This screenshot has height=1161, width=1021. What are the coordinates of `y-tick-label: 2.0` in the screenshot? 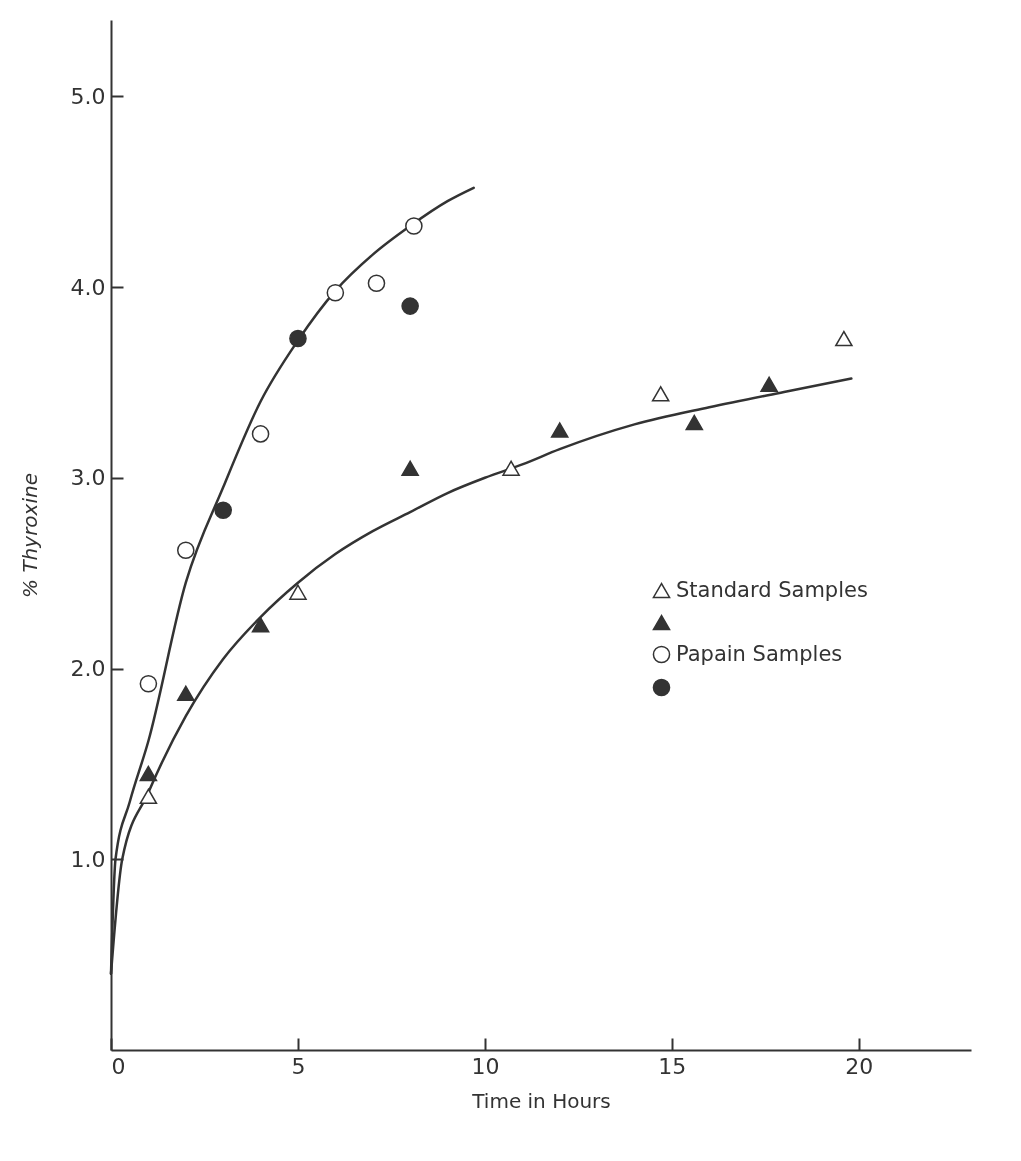 It's located at (88, 669).